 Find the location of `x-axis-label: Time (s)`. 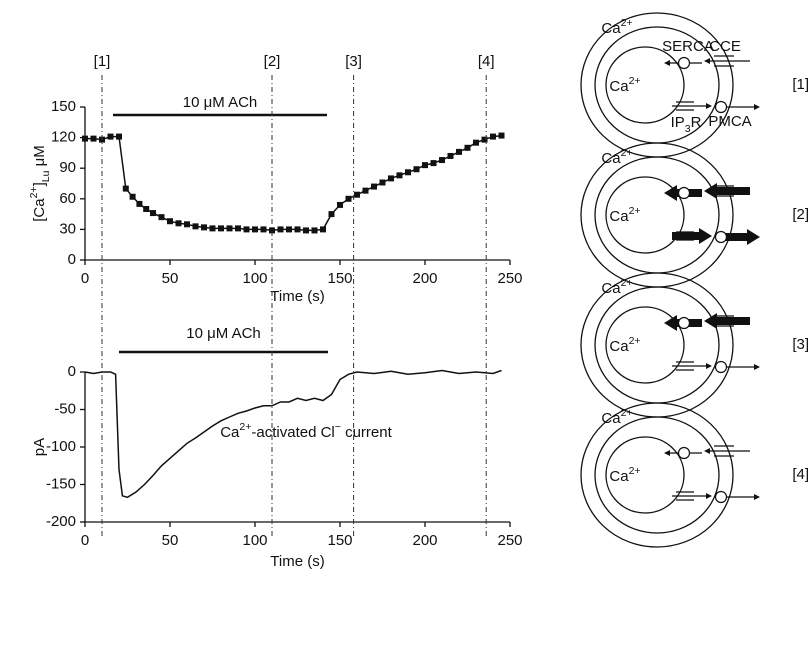

x-axis-label: Time (s) is located at coordinates (297, 296).